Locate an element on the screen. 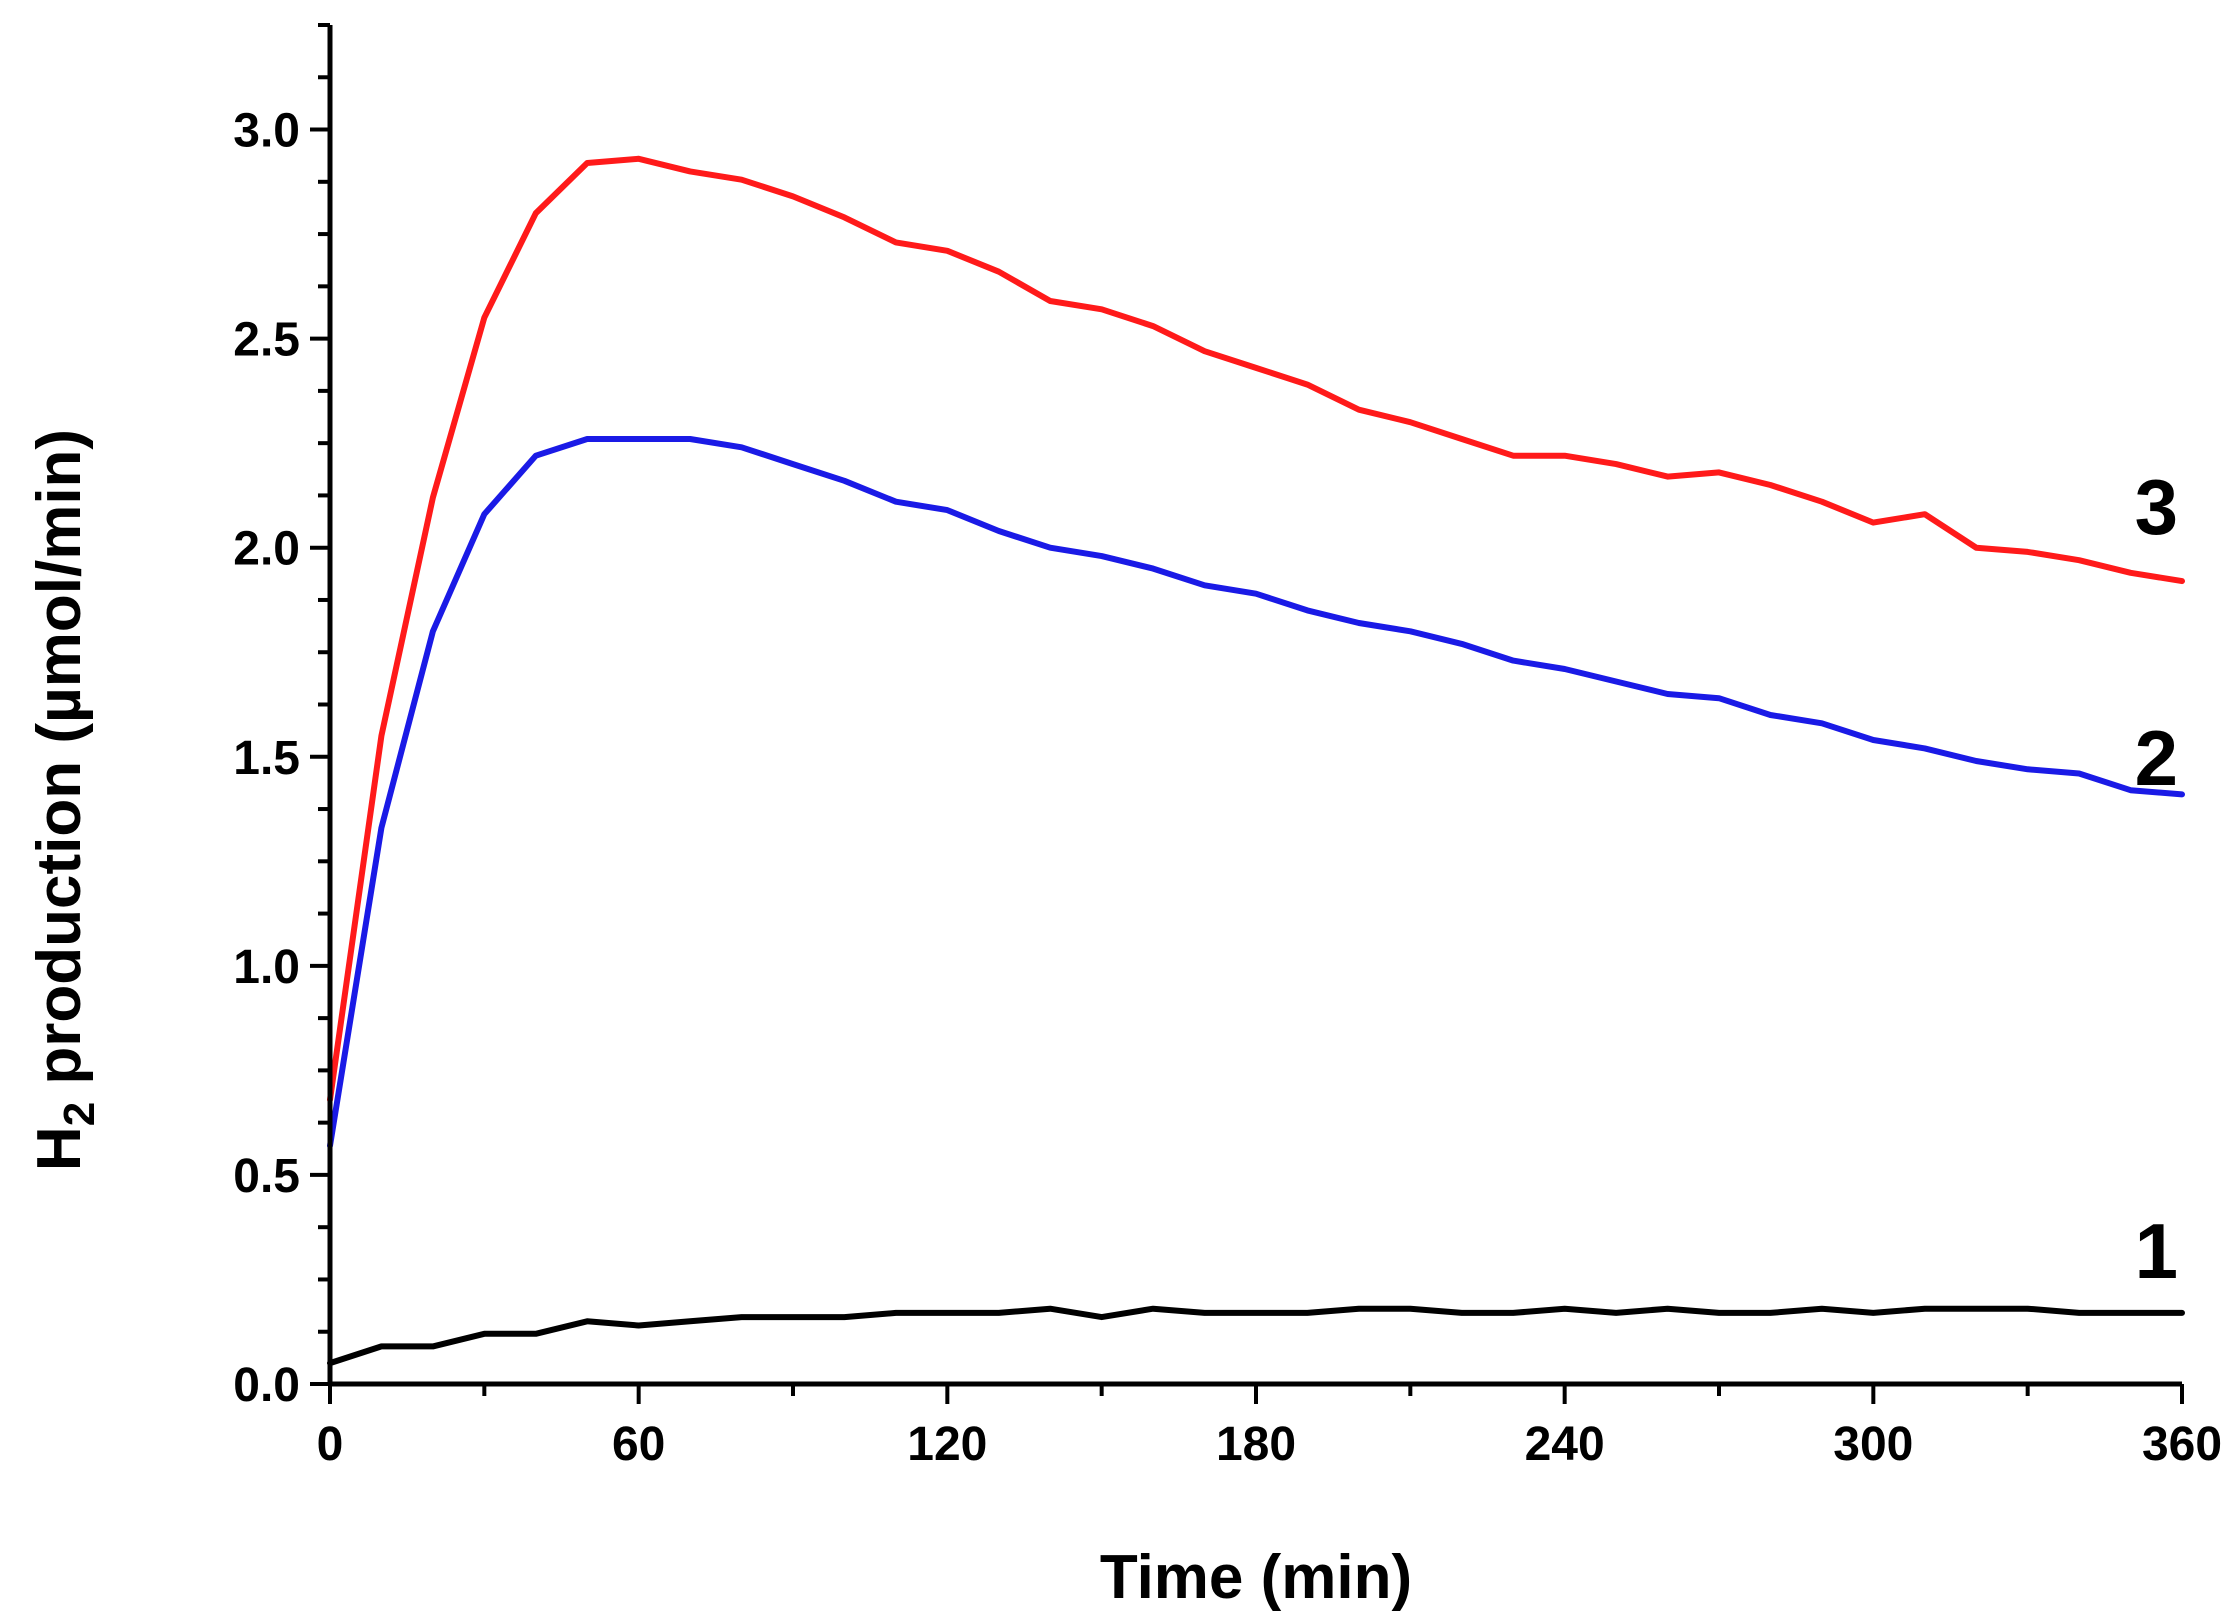 The width and height of the screenshot is (2238, 1620). y-axis-title-prefix: H is located at coordinates (59, 1148).